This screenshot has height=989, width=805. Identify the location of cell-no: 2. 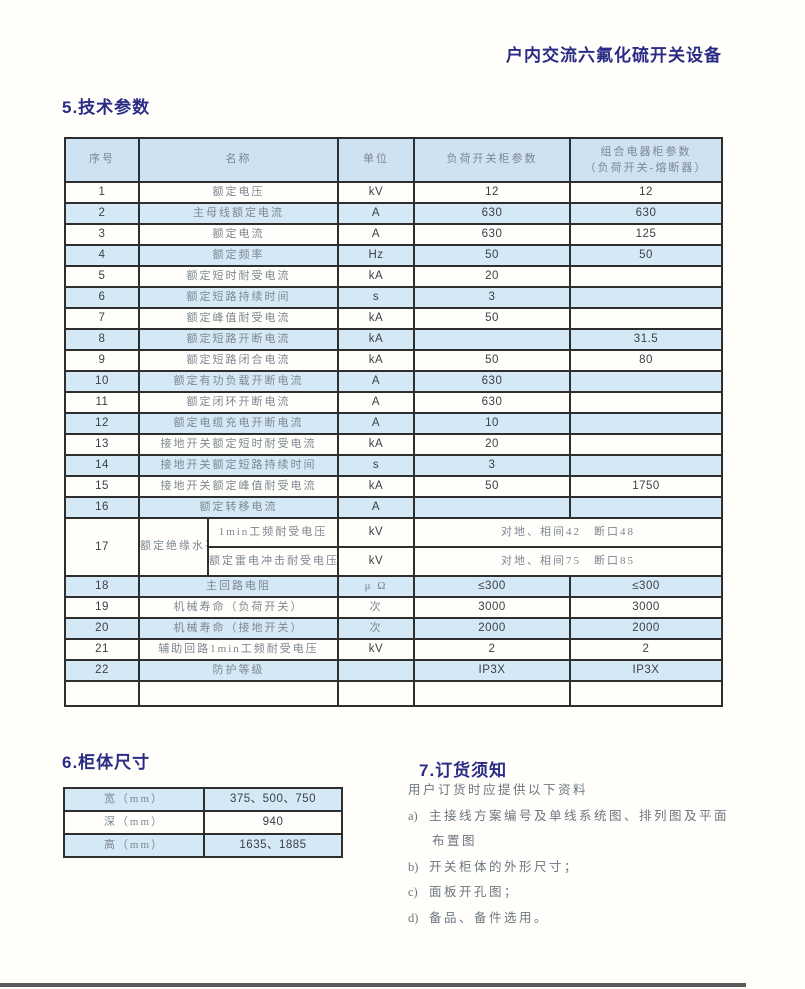
(102, 213).